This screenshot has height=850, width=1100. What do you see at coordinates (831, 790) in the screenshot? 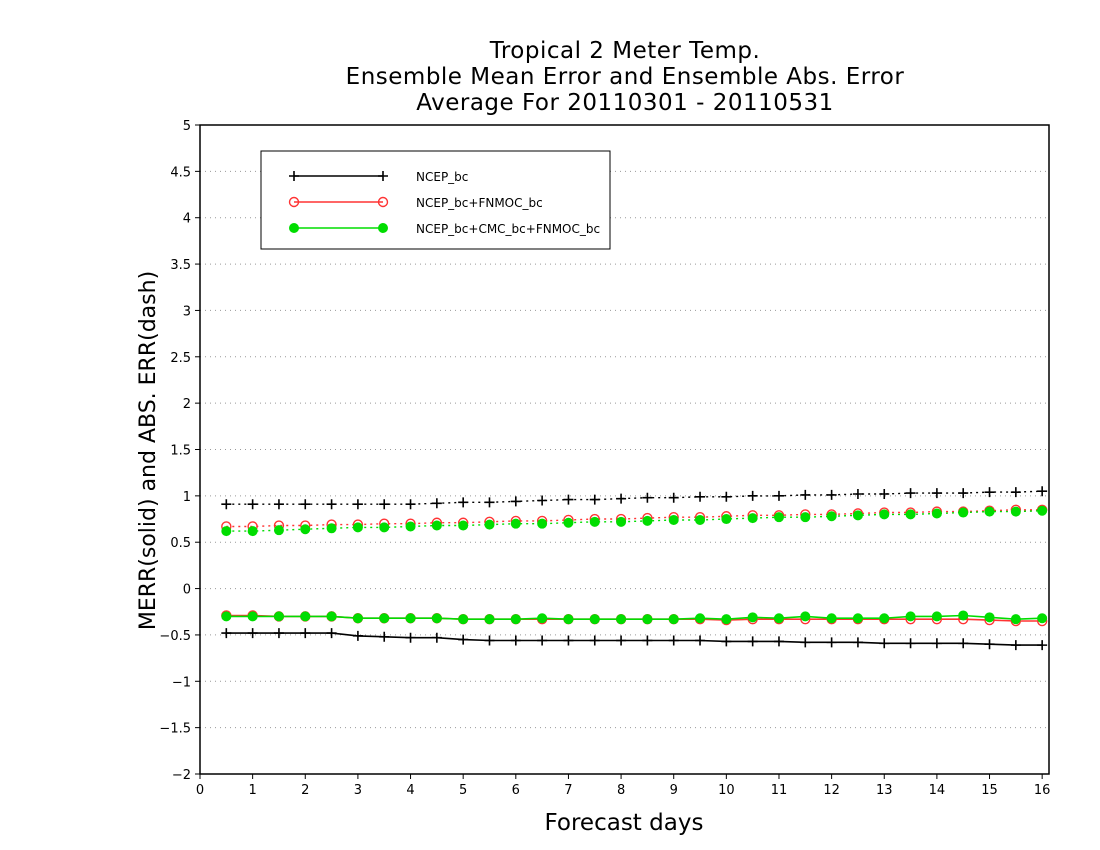
I see `x-tick-label-12: 12` at bounding box center [831, 790].